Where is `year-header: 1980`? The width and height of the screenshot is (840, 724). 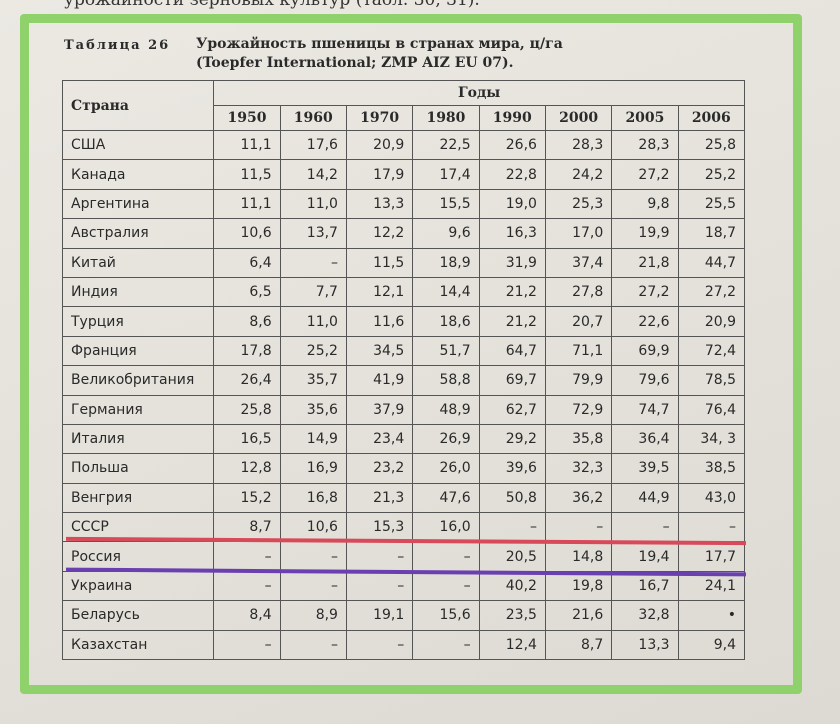 year-header: 1980 is located at coordinates (446, 118).